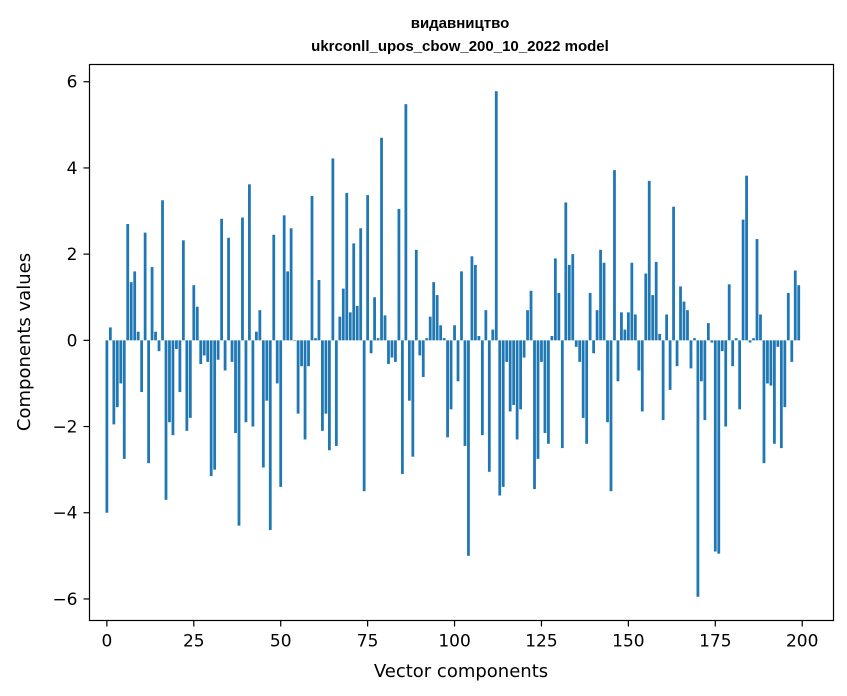  What do you see at coordinates (715, 642) in the screenshot?
I see `x-tick-label: 175` at bounding box center [715, 642].